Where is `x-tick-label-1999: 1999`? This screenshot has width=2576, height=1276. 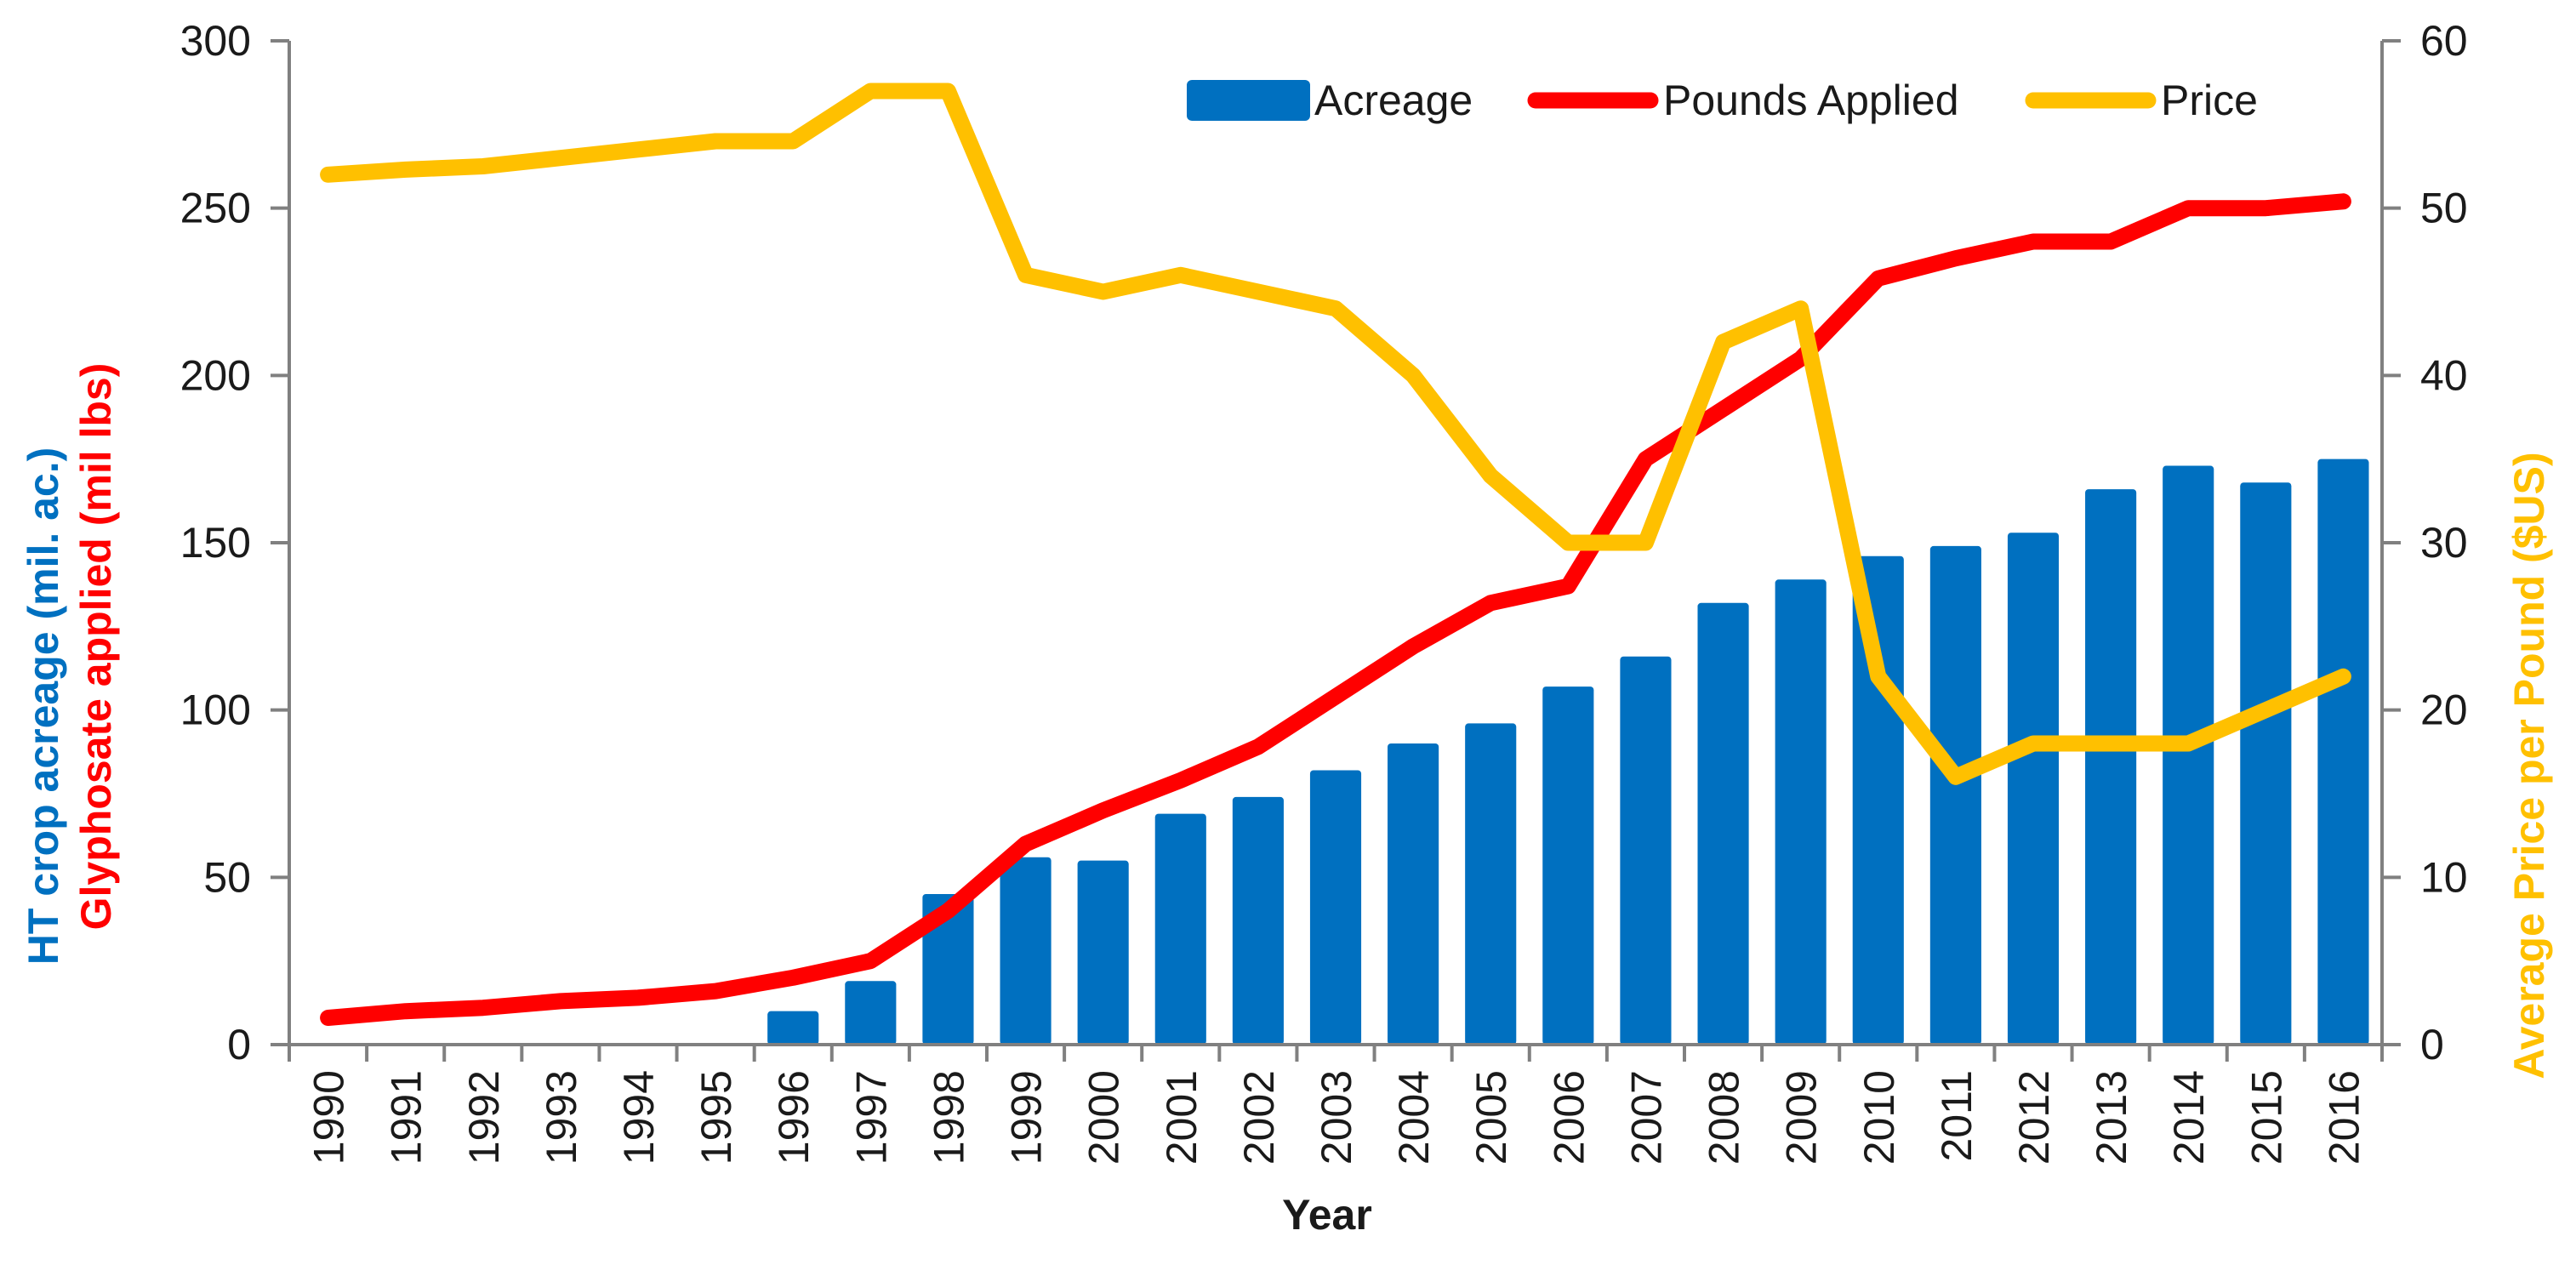
x-tick-label-1999: 1999 is located at coordinates (1027, 1118).